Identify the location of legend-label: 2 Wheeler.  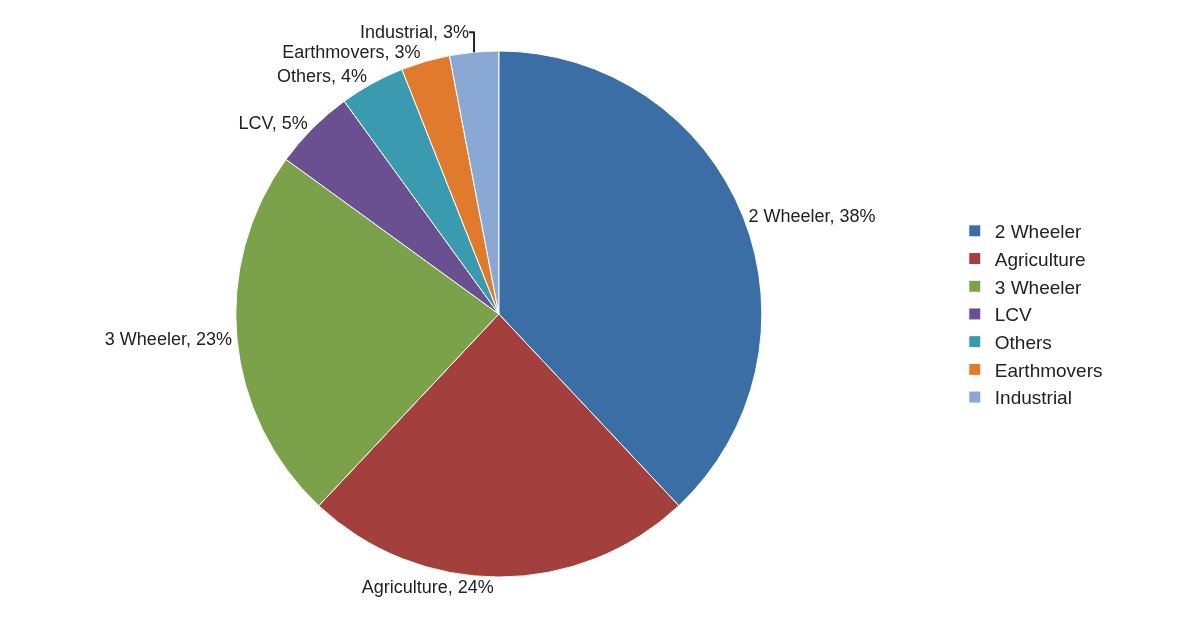
(1038, 232).